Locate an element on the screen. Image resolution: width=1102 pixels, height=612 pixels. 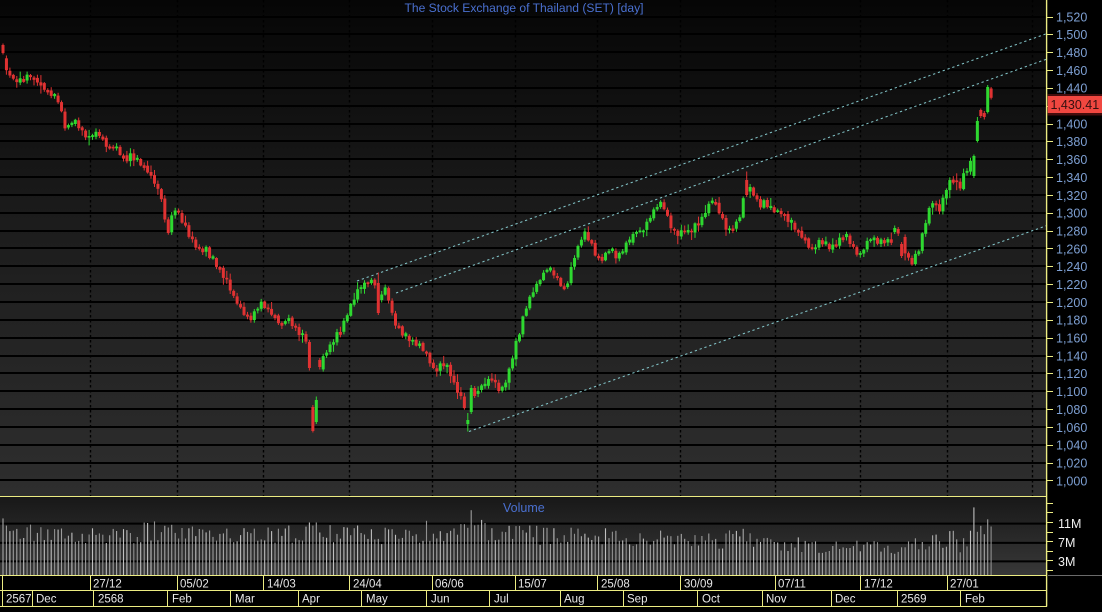
svg-text: 15/07 is located at coordinates (532, 585).